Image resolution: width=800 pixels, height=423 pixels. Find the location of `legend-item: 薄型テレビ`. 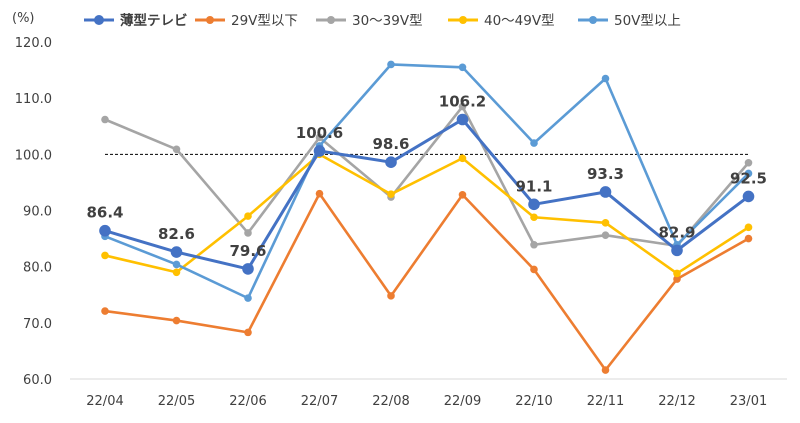

legend-item: 薄型テレビ is located at coordinates (136, 20).